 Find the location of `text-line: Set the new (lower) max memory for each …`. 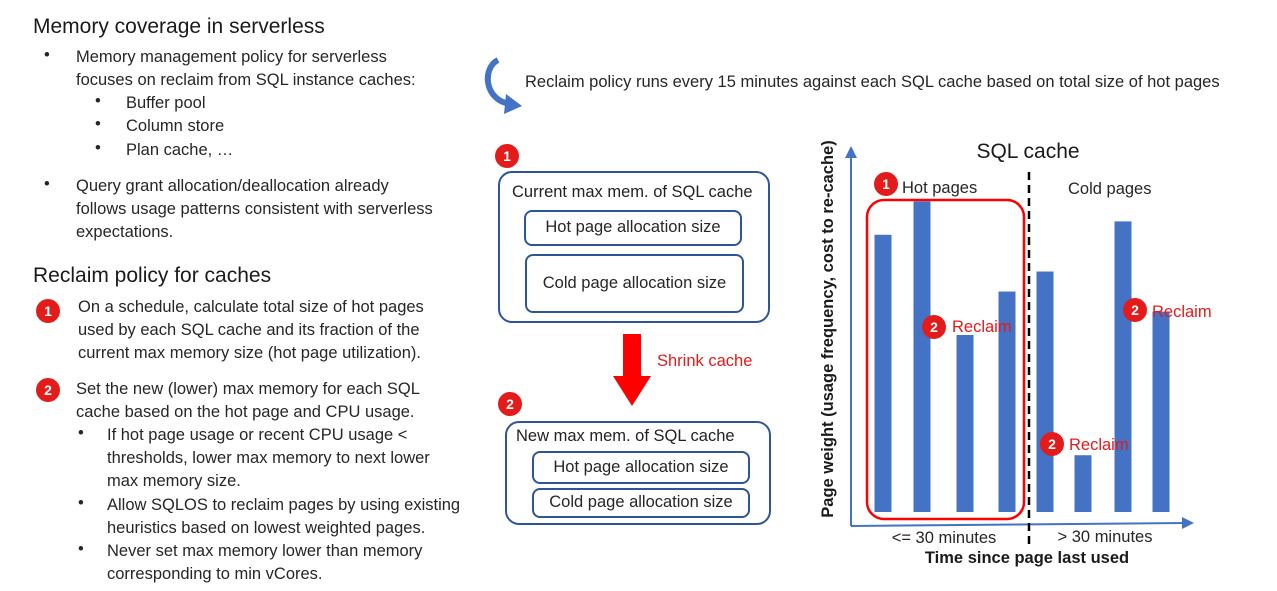

text-line: Set the new (lower) max memory for each … is located at coordinates (248, 389).